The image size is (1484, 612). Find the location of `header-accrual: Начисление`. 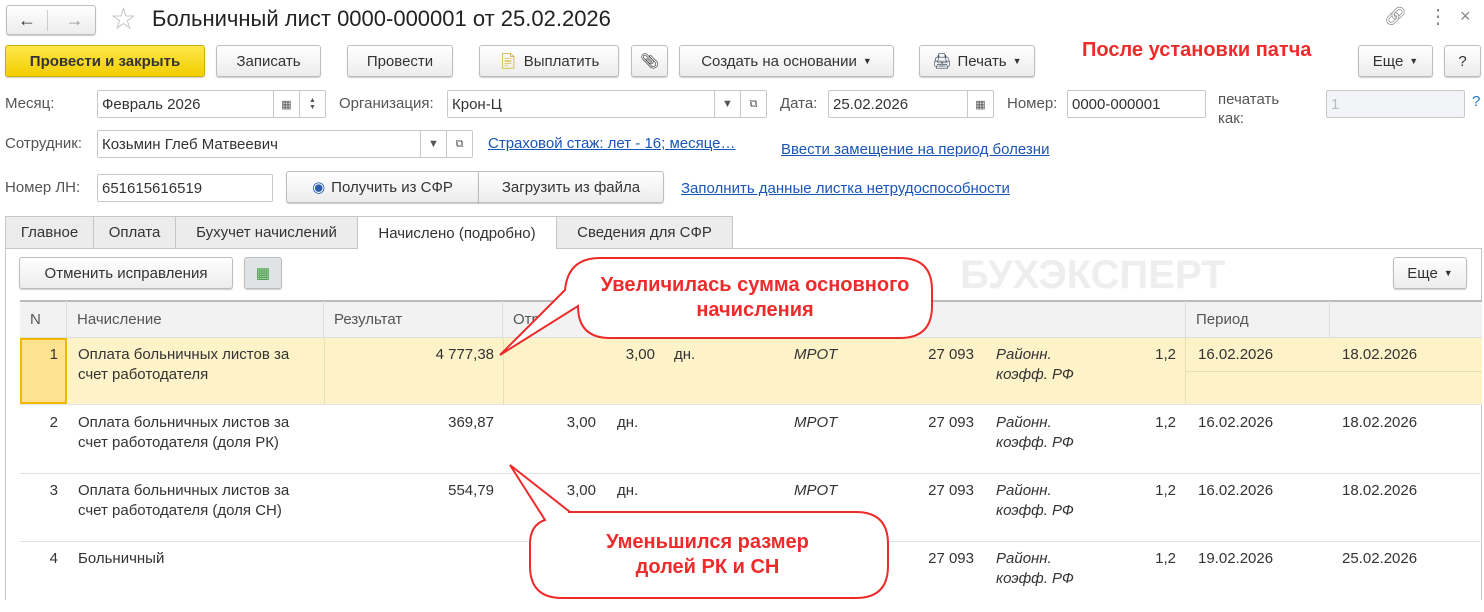

header-accrual: Начисление is located at coordinates (195, 319).